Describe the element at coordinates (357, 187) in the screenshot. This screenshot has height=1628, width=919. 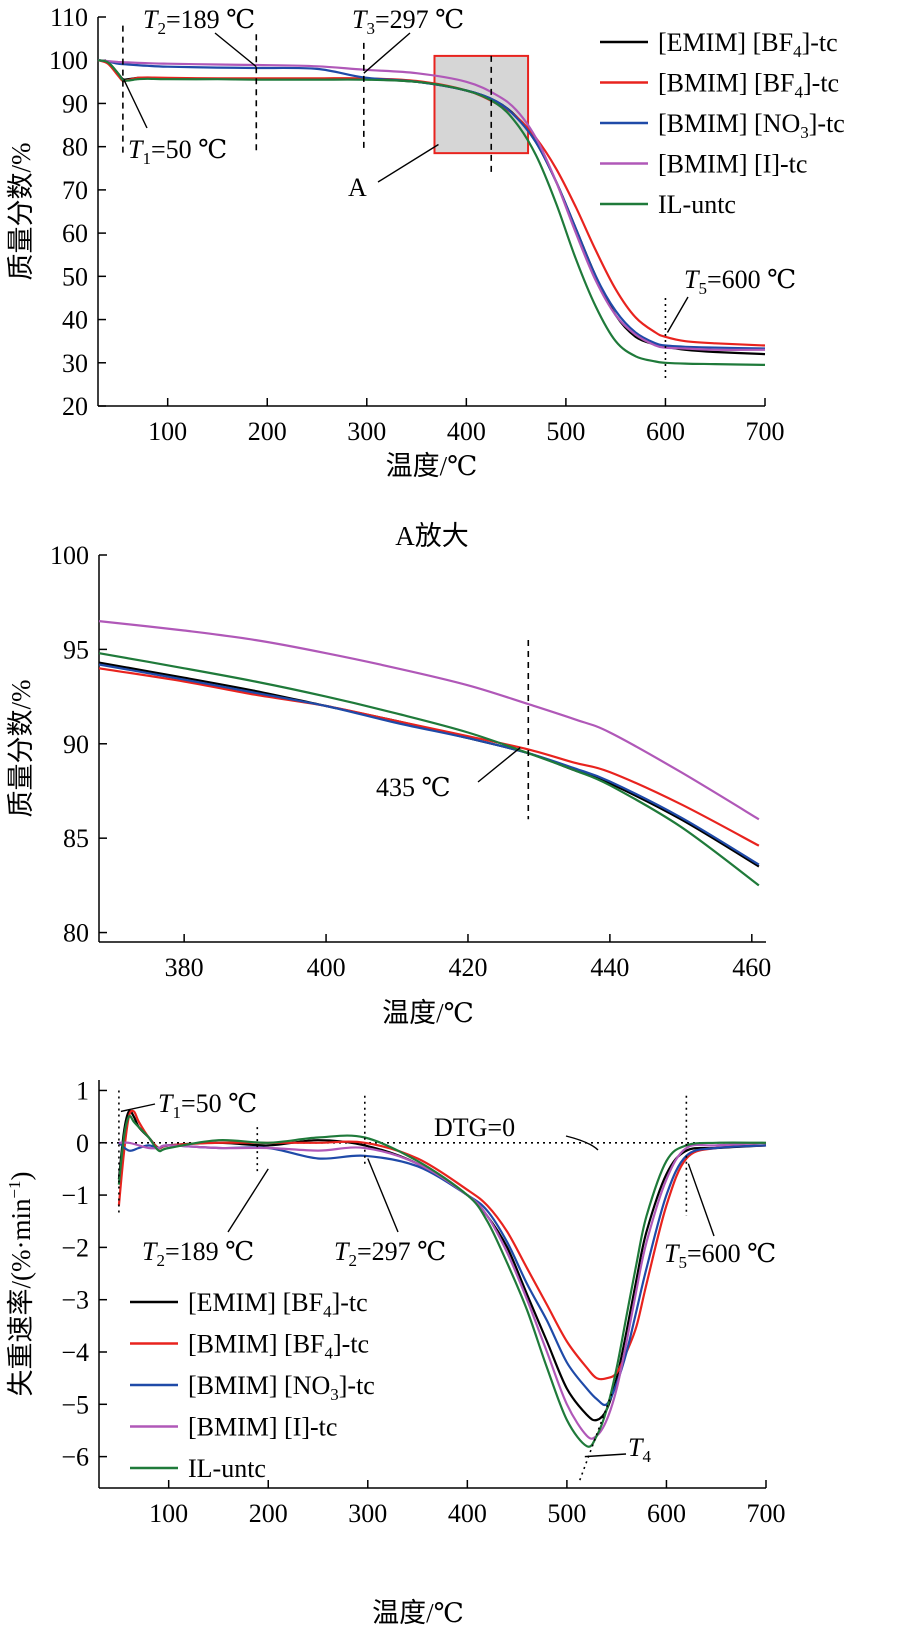
I see `region-a-label: A` at that location.